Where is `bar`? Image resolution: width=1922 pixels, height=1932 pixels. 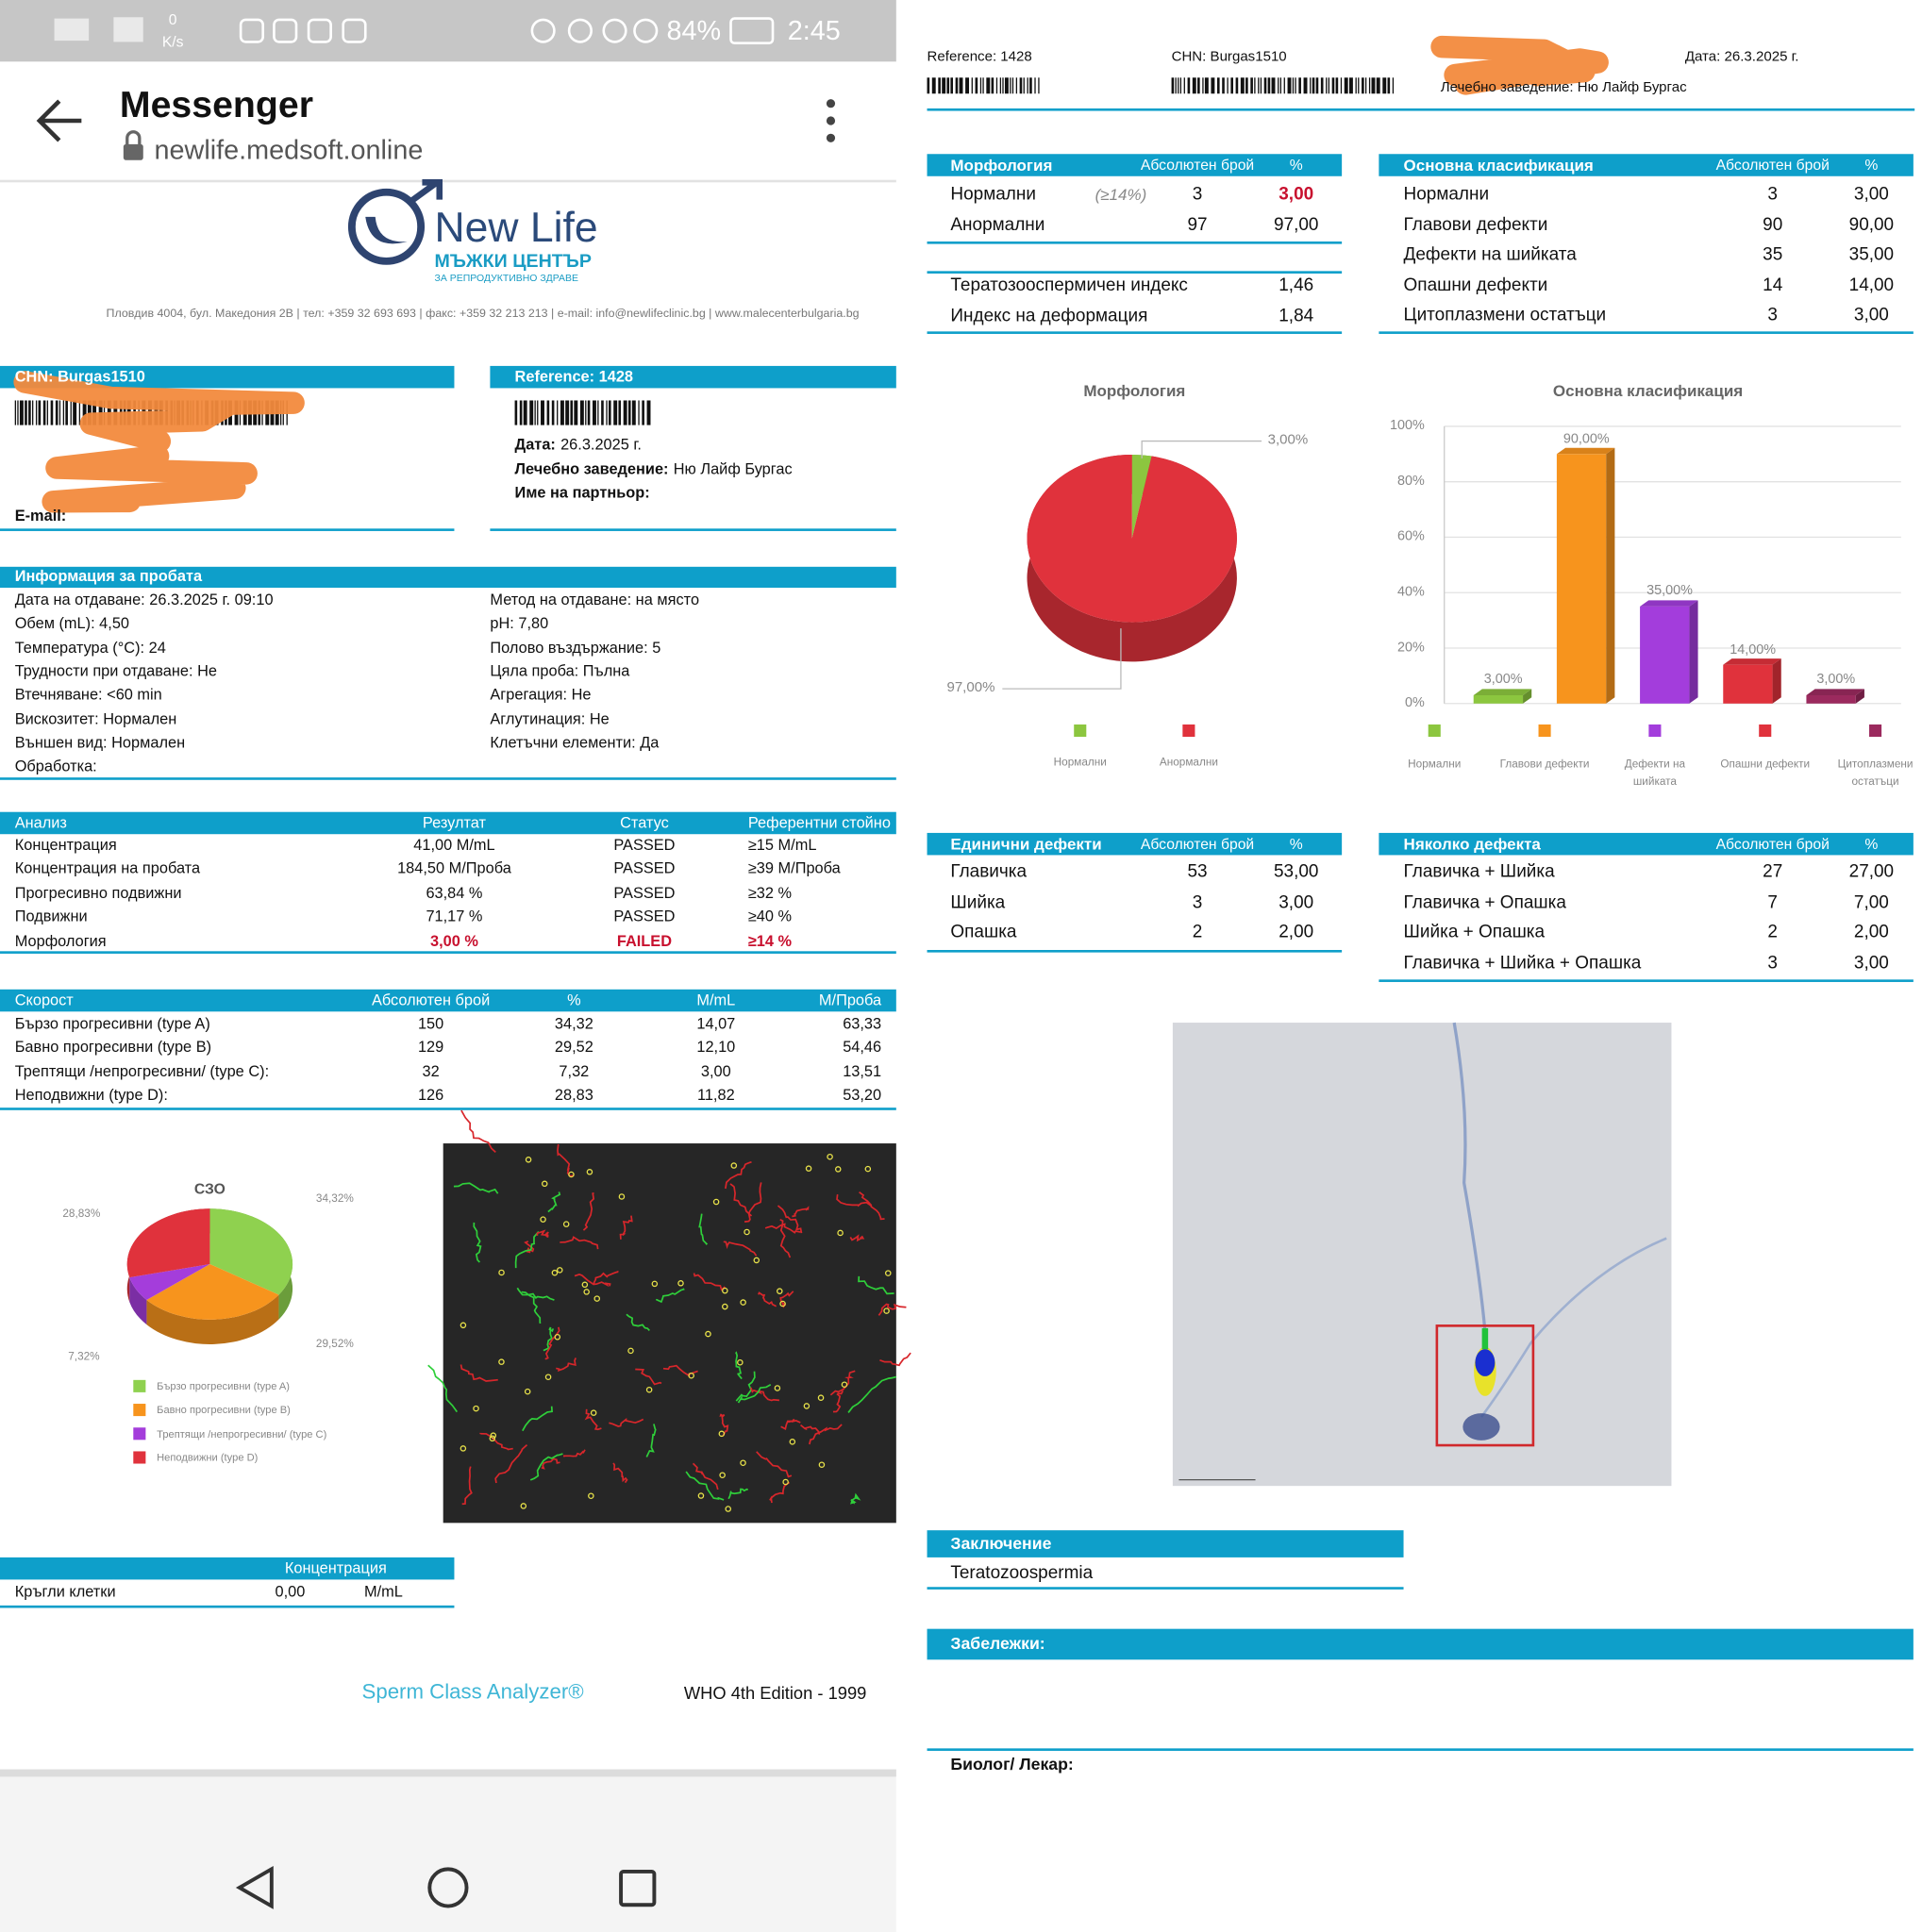 bar is located at coordinates (1665, 655).